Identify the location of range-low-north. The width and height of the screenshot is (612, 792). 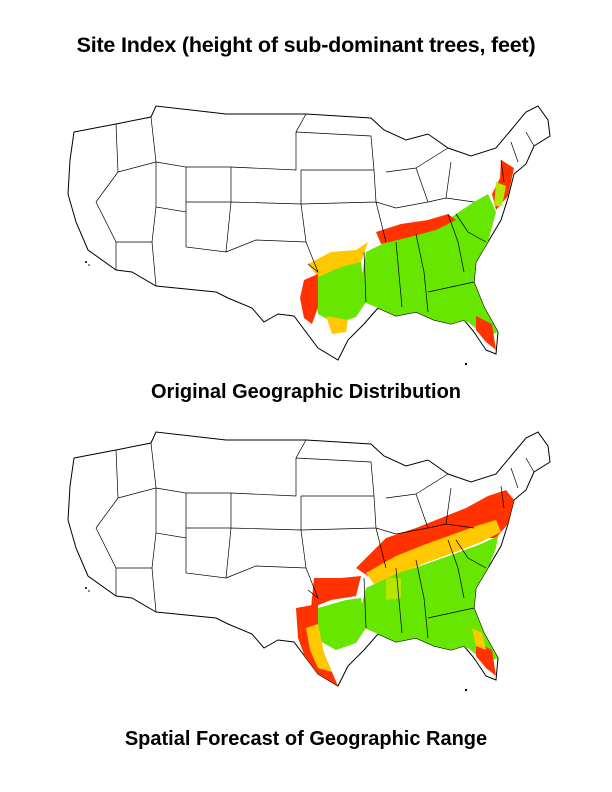
(435, 534).